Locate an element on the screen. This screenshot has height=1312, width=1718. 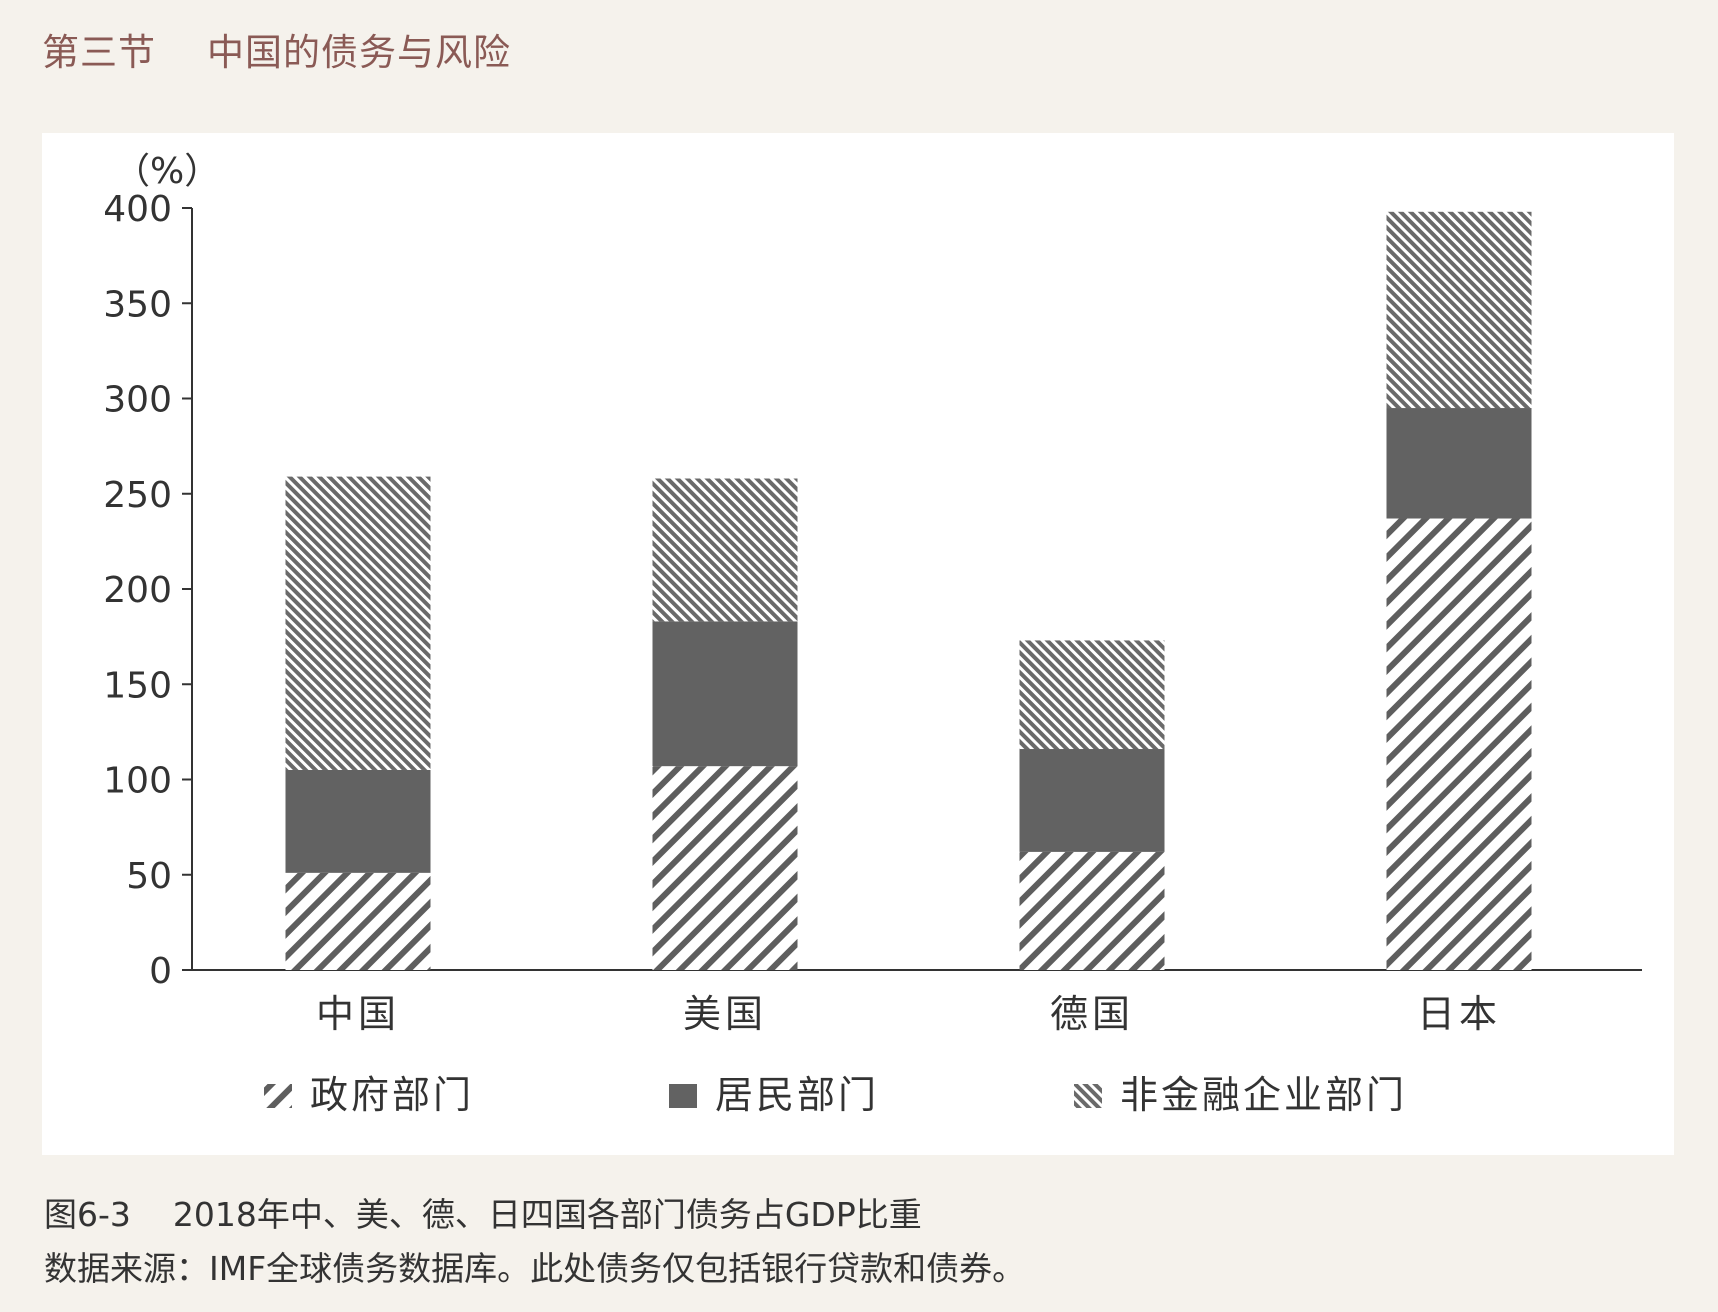
legend-label: 居民部门 is located at coordinates (797, 1095).